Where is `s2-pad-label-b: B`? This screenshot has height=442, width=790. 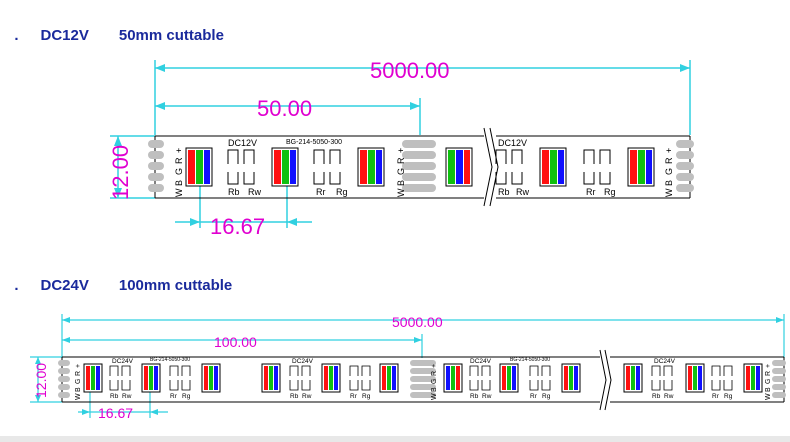
s2-pad-label-b: B is located at coordinates (78, 389).